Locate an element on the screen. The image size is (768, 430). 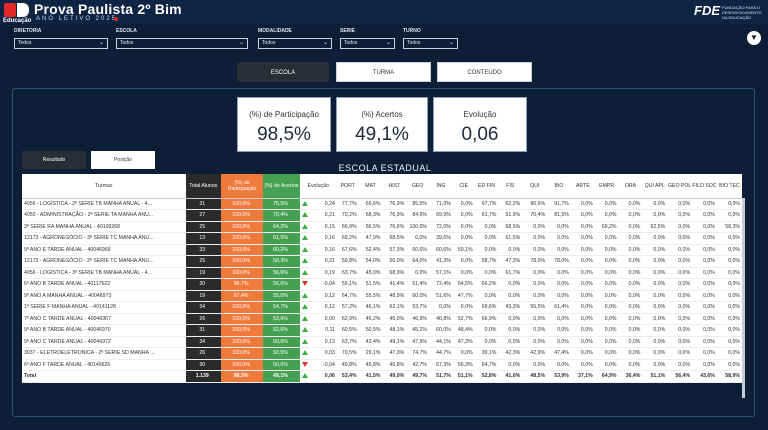
column-header: MAT is located at coordinates (370, 186).